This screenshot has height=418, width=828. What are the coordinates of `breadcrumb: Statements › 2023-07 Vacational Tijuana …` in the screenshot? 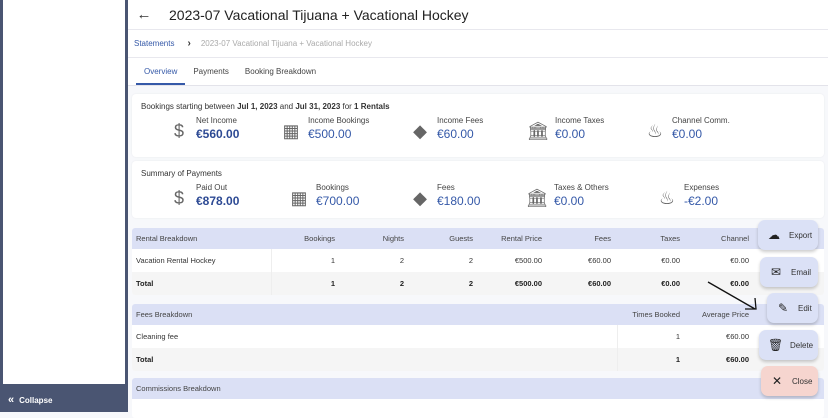 It's located at (478, 44).